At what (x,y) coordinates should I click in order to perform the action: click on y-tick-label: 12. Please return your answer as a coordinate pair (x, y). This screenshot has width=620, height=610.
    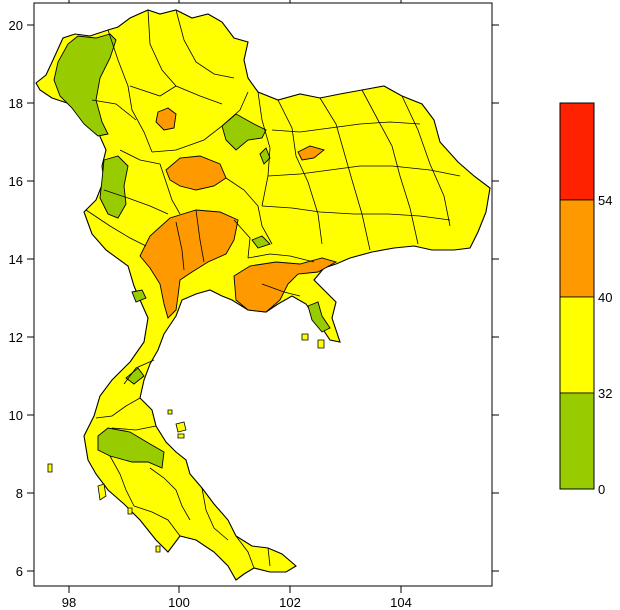
    Looking at the image, I should click on (16, 337).